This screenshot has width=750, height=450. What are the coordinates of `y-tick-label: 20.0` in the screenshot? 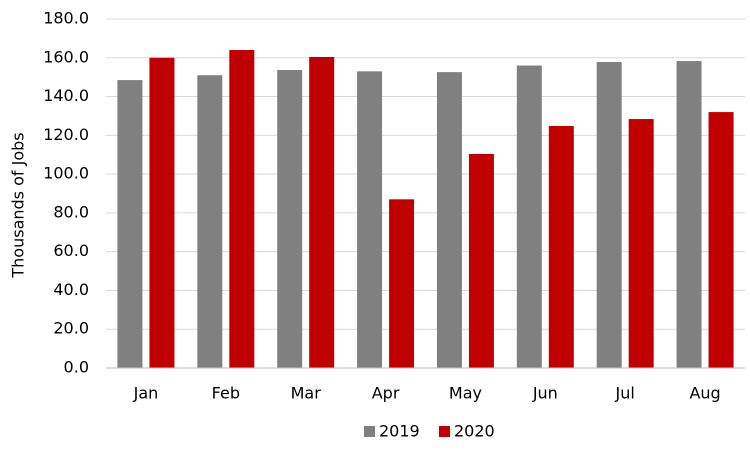 It's located at (71, 328).